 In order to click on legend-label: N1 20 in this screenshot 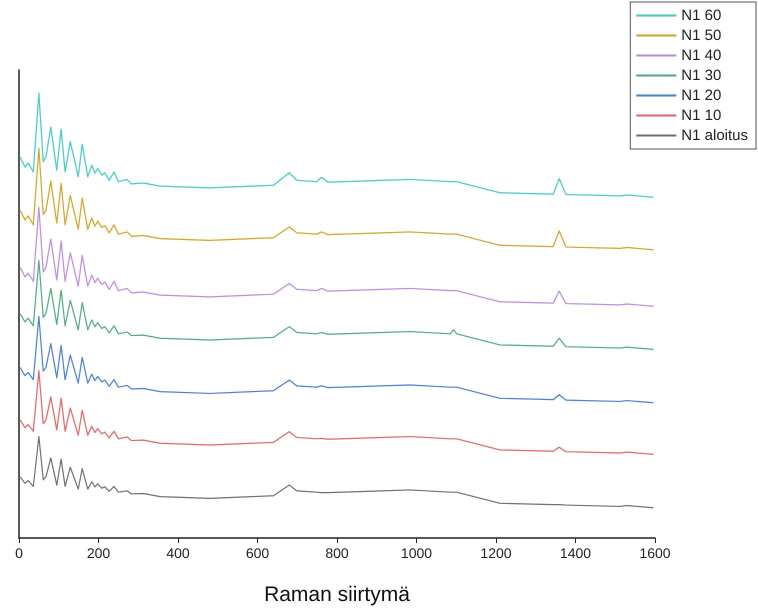, I will do `click(701, 95)`.